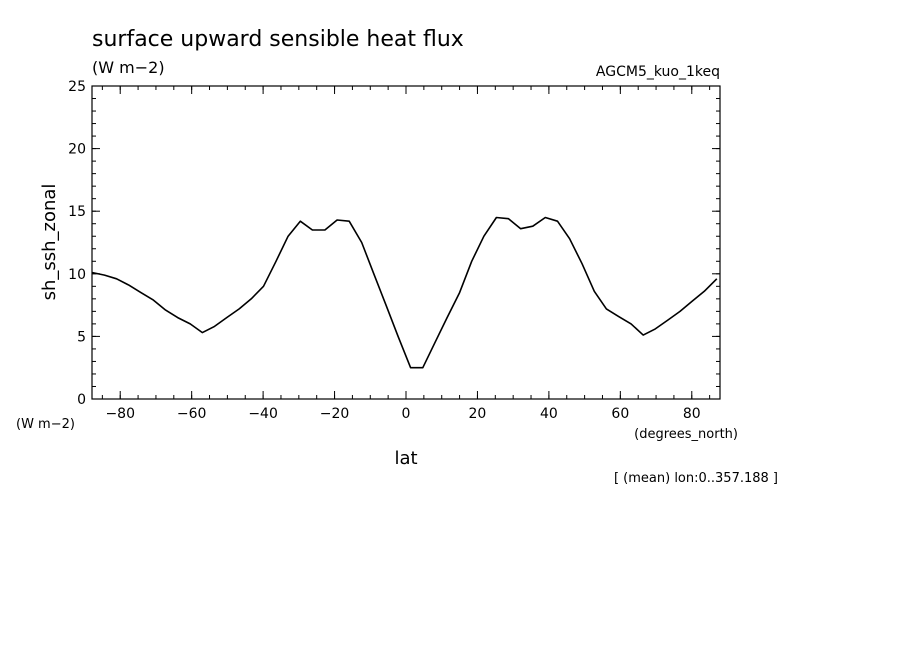 This screenshot has width=904, height=654. Describe the element at coordinates (120, 414) in the screenshot. I see `x-tick-label: −80` at that location.